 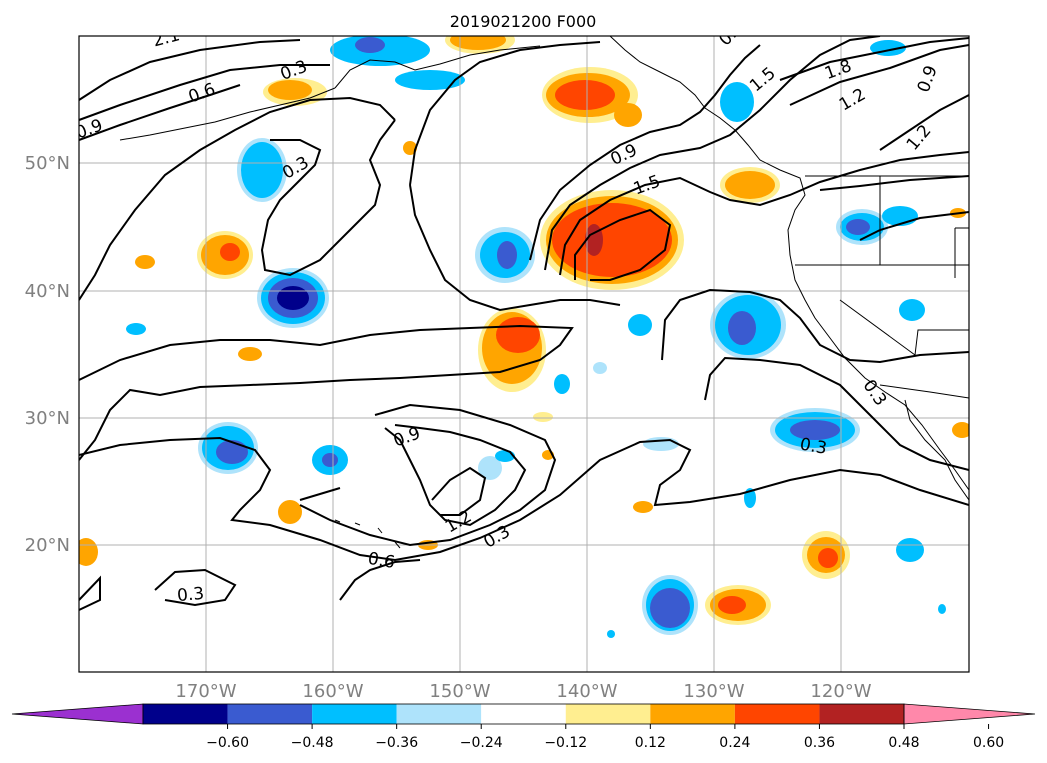 I want to click on lon-label: 150°W, so click(x=459, y=691).